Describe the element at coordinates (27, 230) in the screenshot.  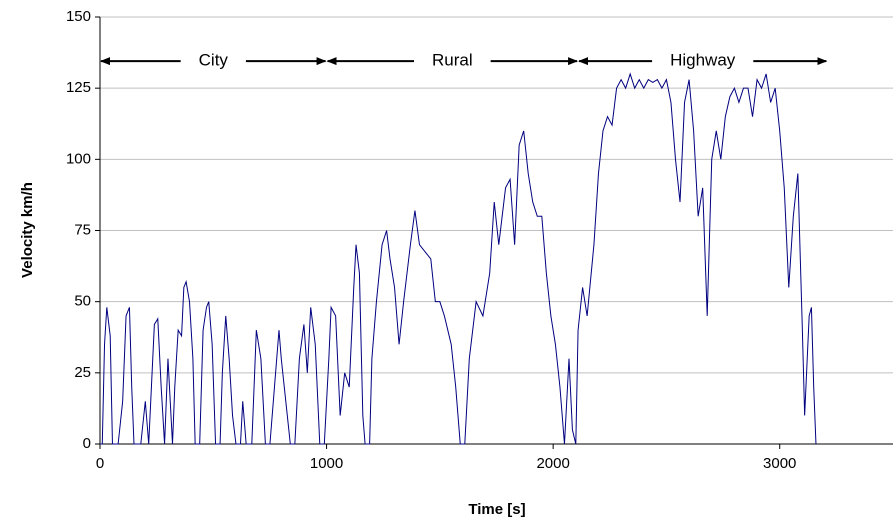
I see `y-axis-title: Velocity km/h` at that location.